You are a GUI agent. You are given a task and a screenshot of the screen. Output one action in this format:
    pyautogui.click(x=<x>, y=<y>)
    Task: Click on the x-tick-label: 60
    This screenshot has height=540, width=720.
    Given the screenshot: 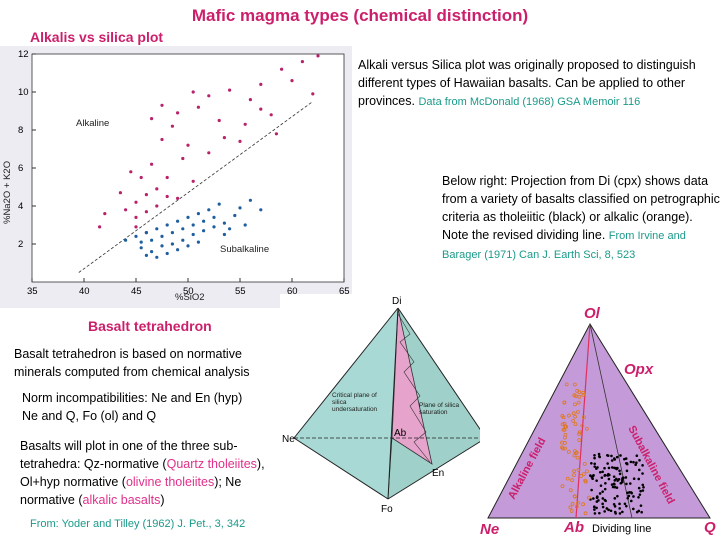 What is the action you would take?
    pyautogui.click(x=292, y=291)
    